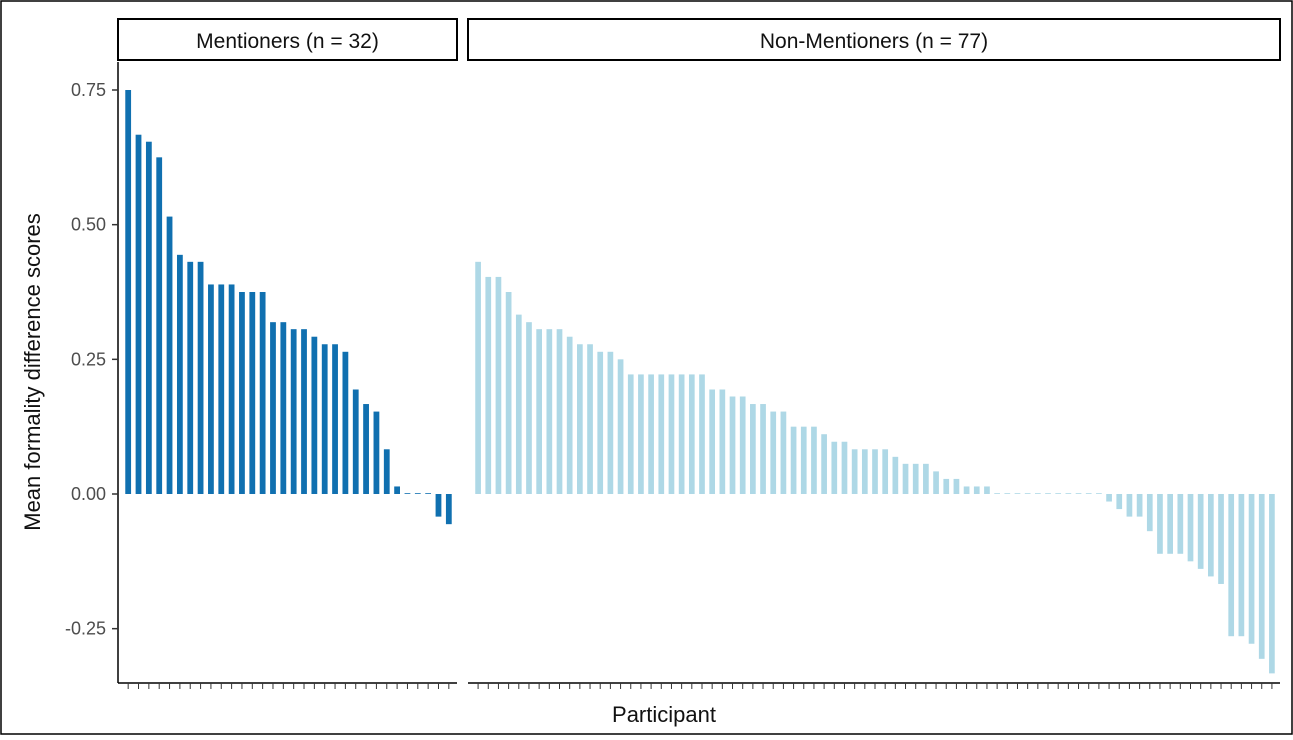 Image resolution: width=1293 pixels, height=740 pixels. Describe the element at coordinates (85, 629) in the screenshot. I see `y-tick-label: -0.25` at that location.